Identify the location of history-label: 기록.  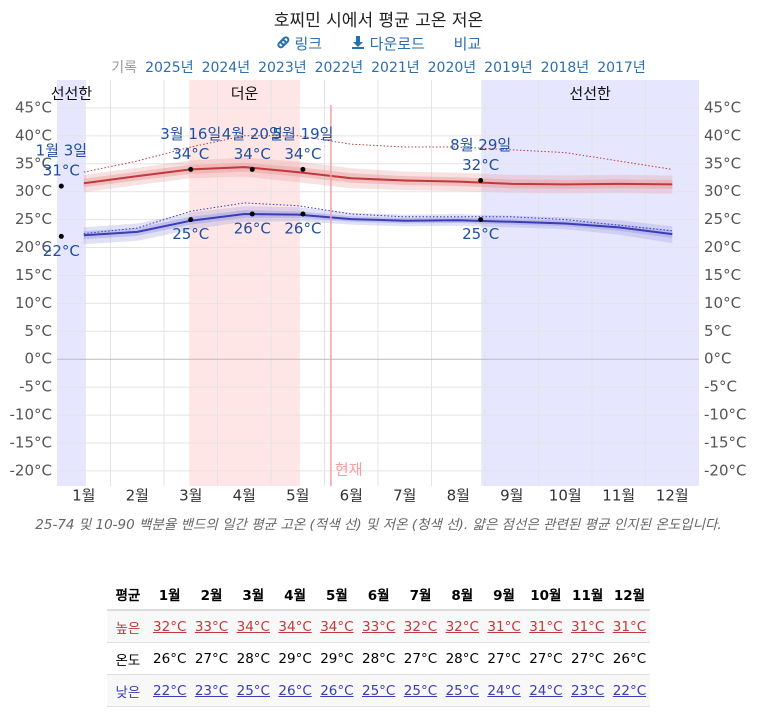
(124, 68).